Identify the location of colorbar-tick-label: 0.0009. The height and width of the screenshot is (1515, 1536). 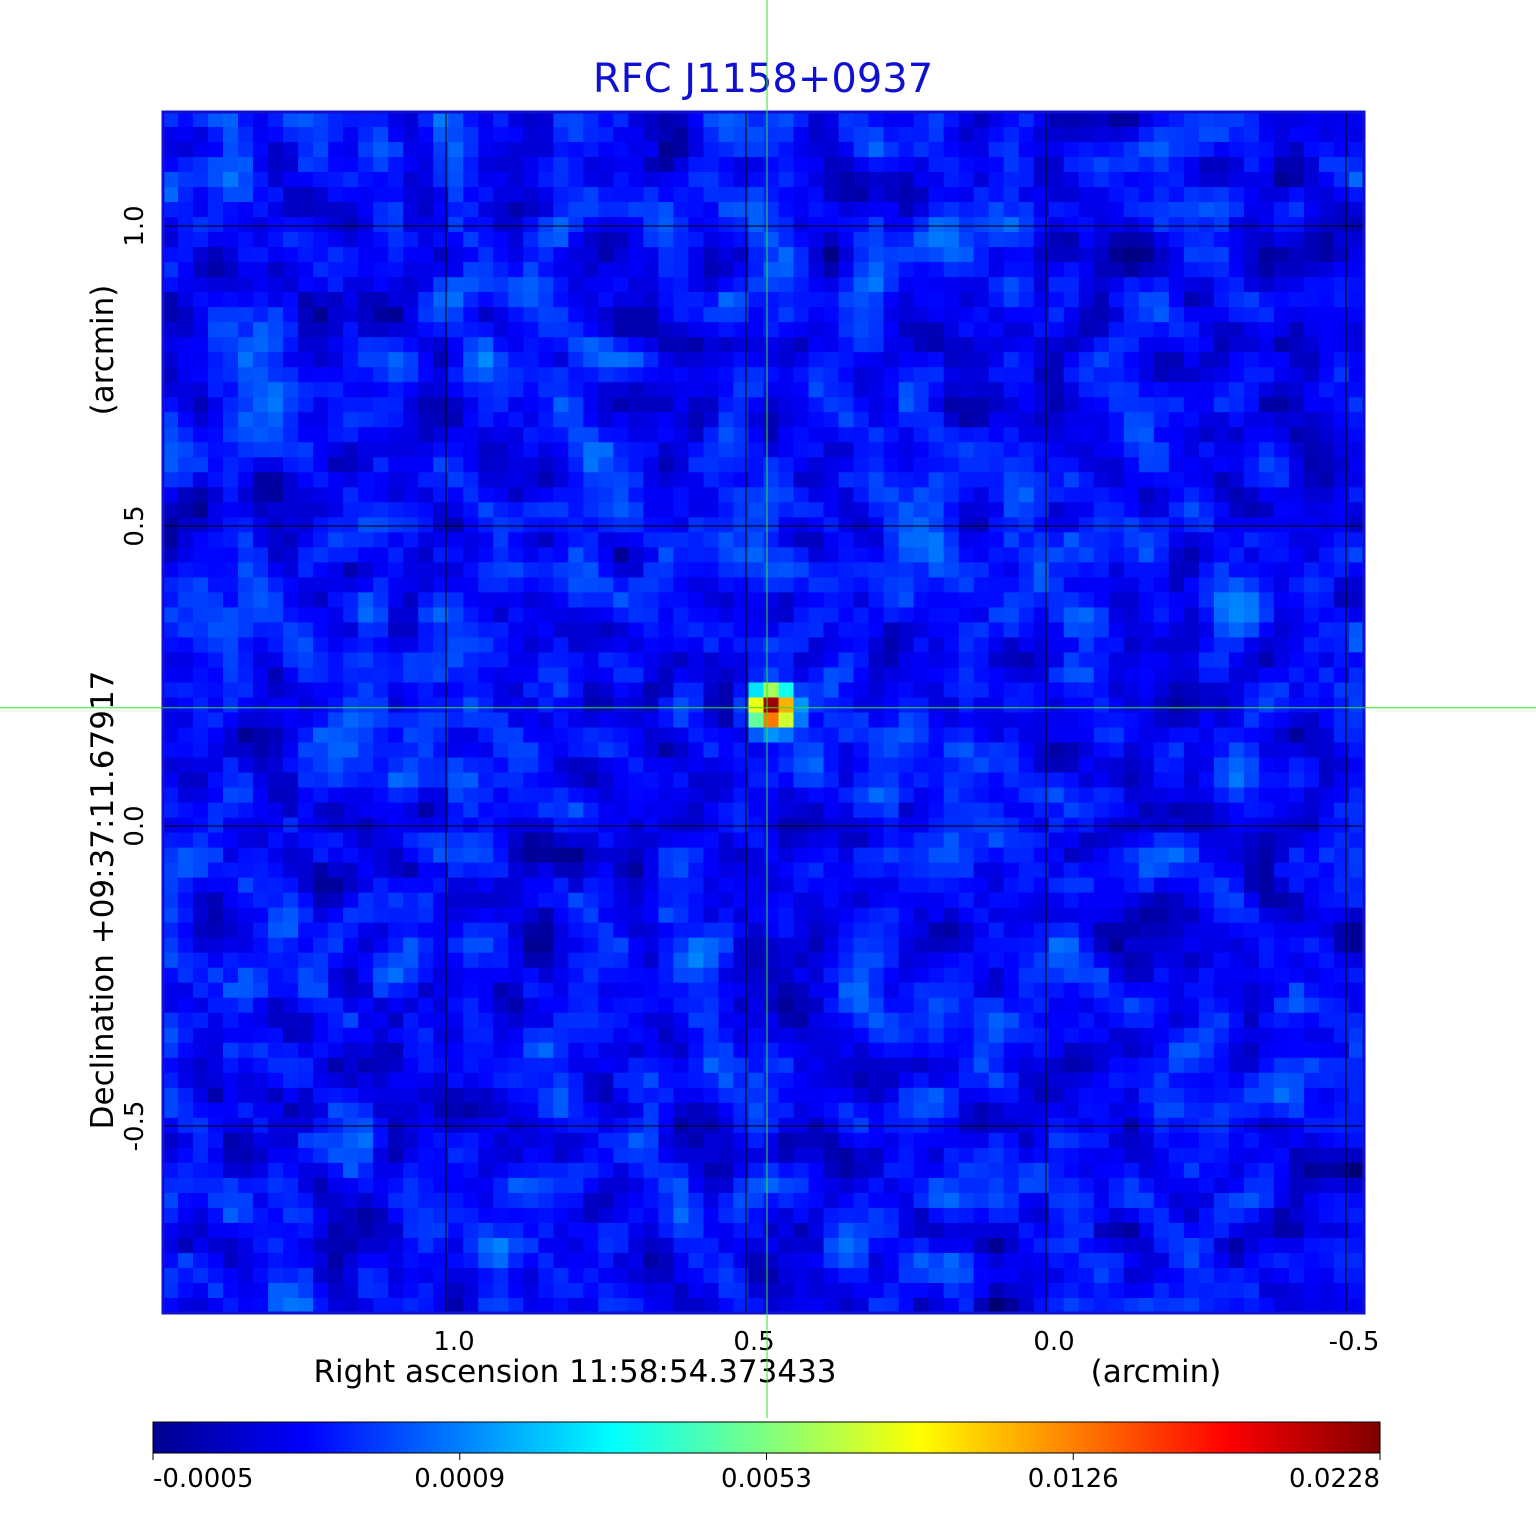
(459, 1479).